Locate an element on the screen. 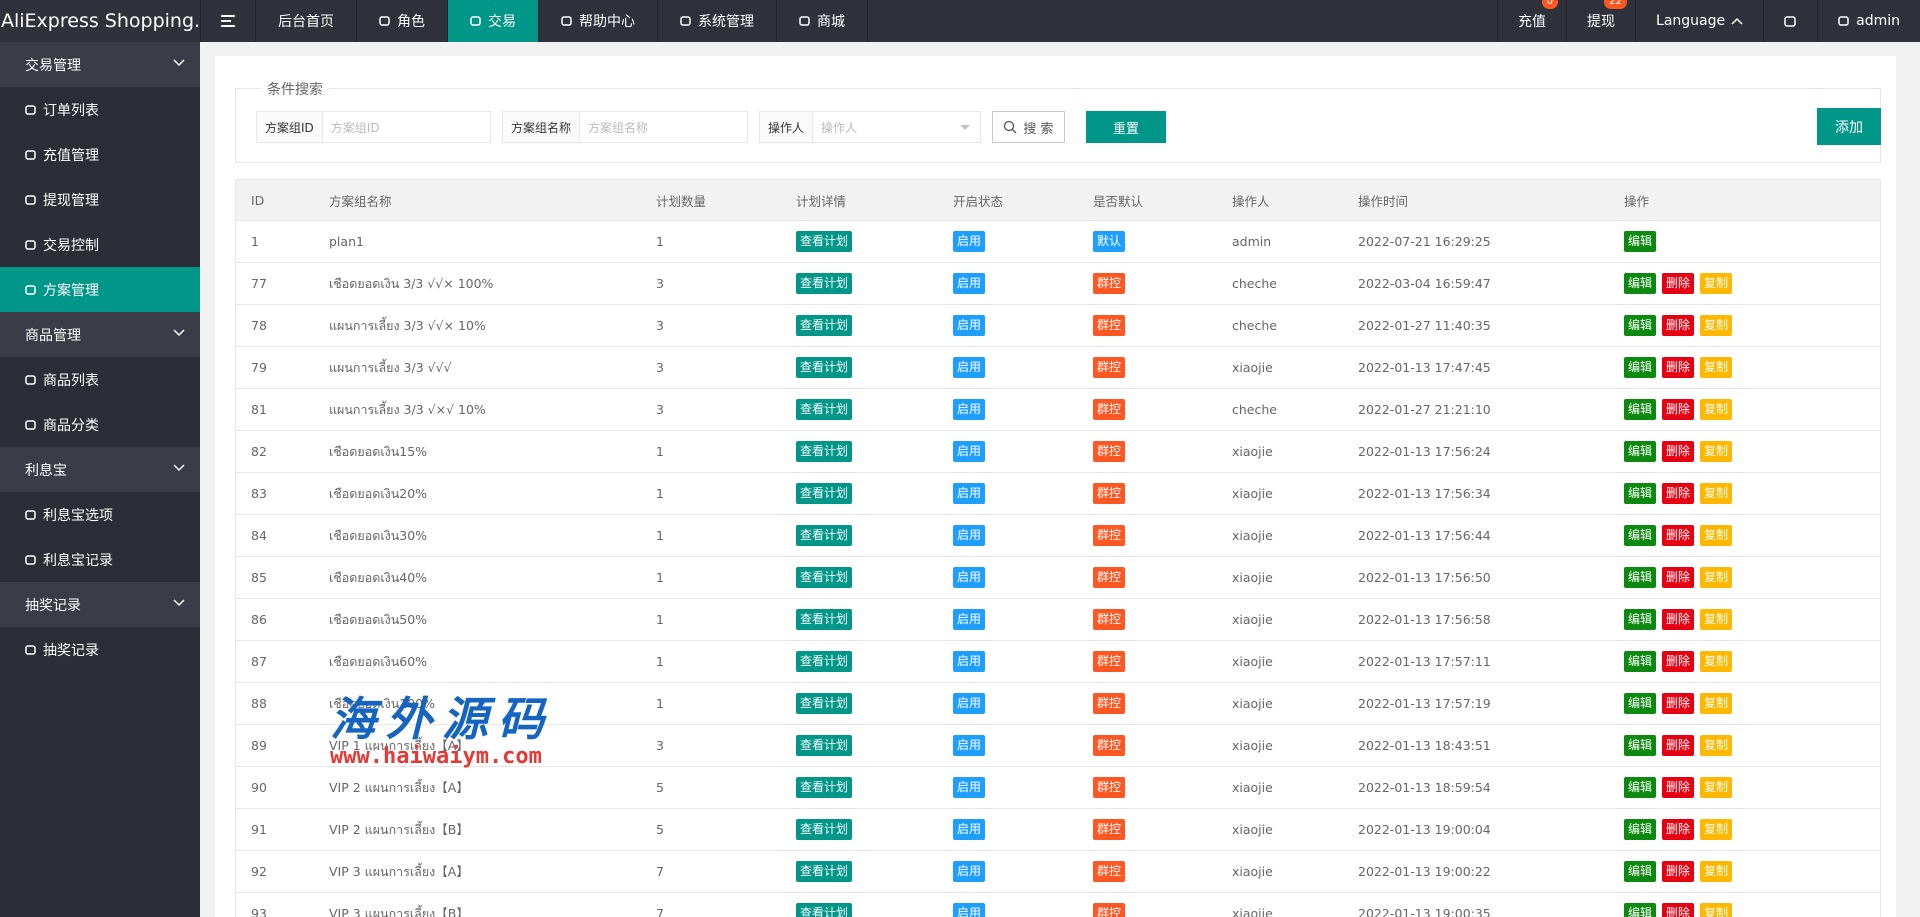 This screenshot has height=917, width=1920. add-button: 添加 is located at coordinates (1849, 126).